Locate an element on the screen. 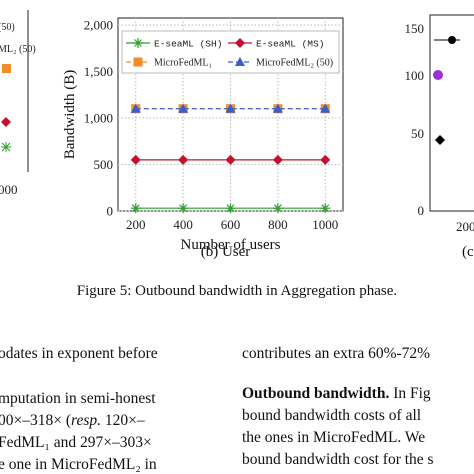 This screenshot has width=474, height=474. y-tick-label: 1,000 is located at coordinates (98, 118).